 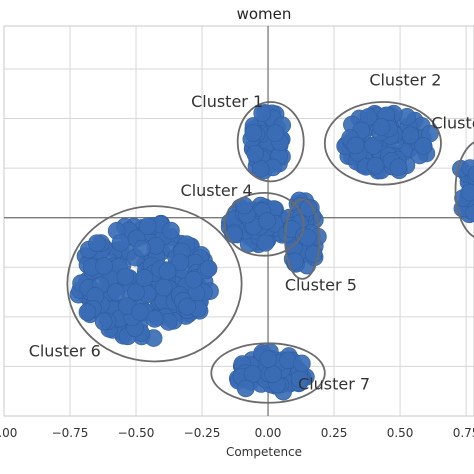 I want to click on cluster-label: Cluster 4, so click(x=217, y=190).